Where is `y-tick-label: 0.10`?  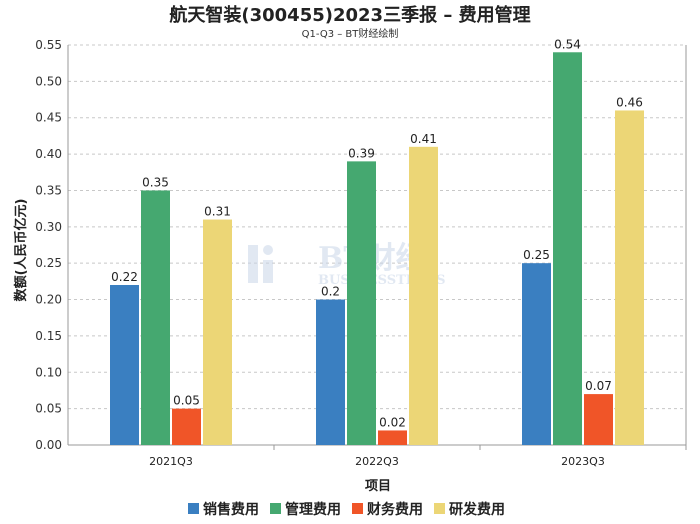 y-tick-label: 0.10 is located at coordinates (48, 372).